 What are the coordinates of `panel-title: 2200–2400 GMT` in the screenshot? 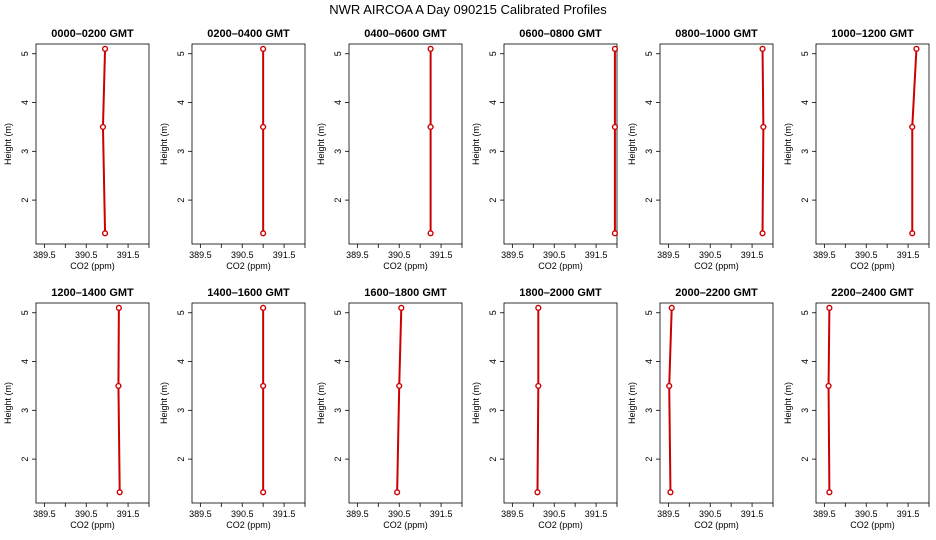 It's located at (872, 293).